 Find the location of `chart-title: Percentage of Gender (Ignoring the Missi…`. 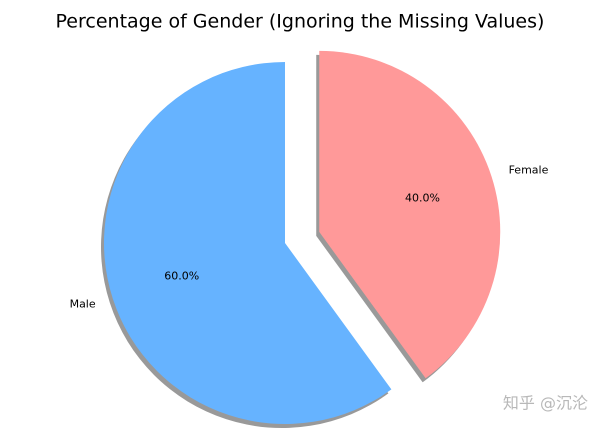

chart-title: Percentage of Gender (Ignoring the Missi… is located at coordinates (300, 22).